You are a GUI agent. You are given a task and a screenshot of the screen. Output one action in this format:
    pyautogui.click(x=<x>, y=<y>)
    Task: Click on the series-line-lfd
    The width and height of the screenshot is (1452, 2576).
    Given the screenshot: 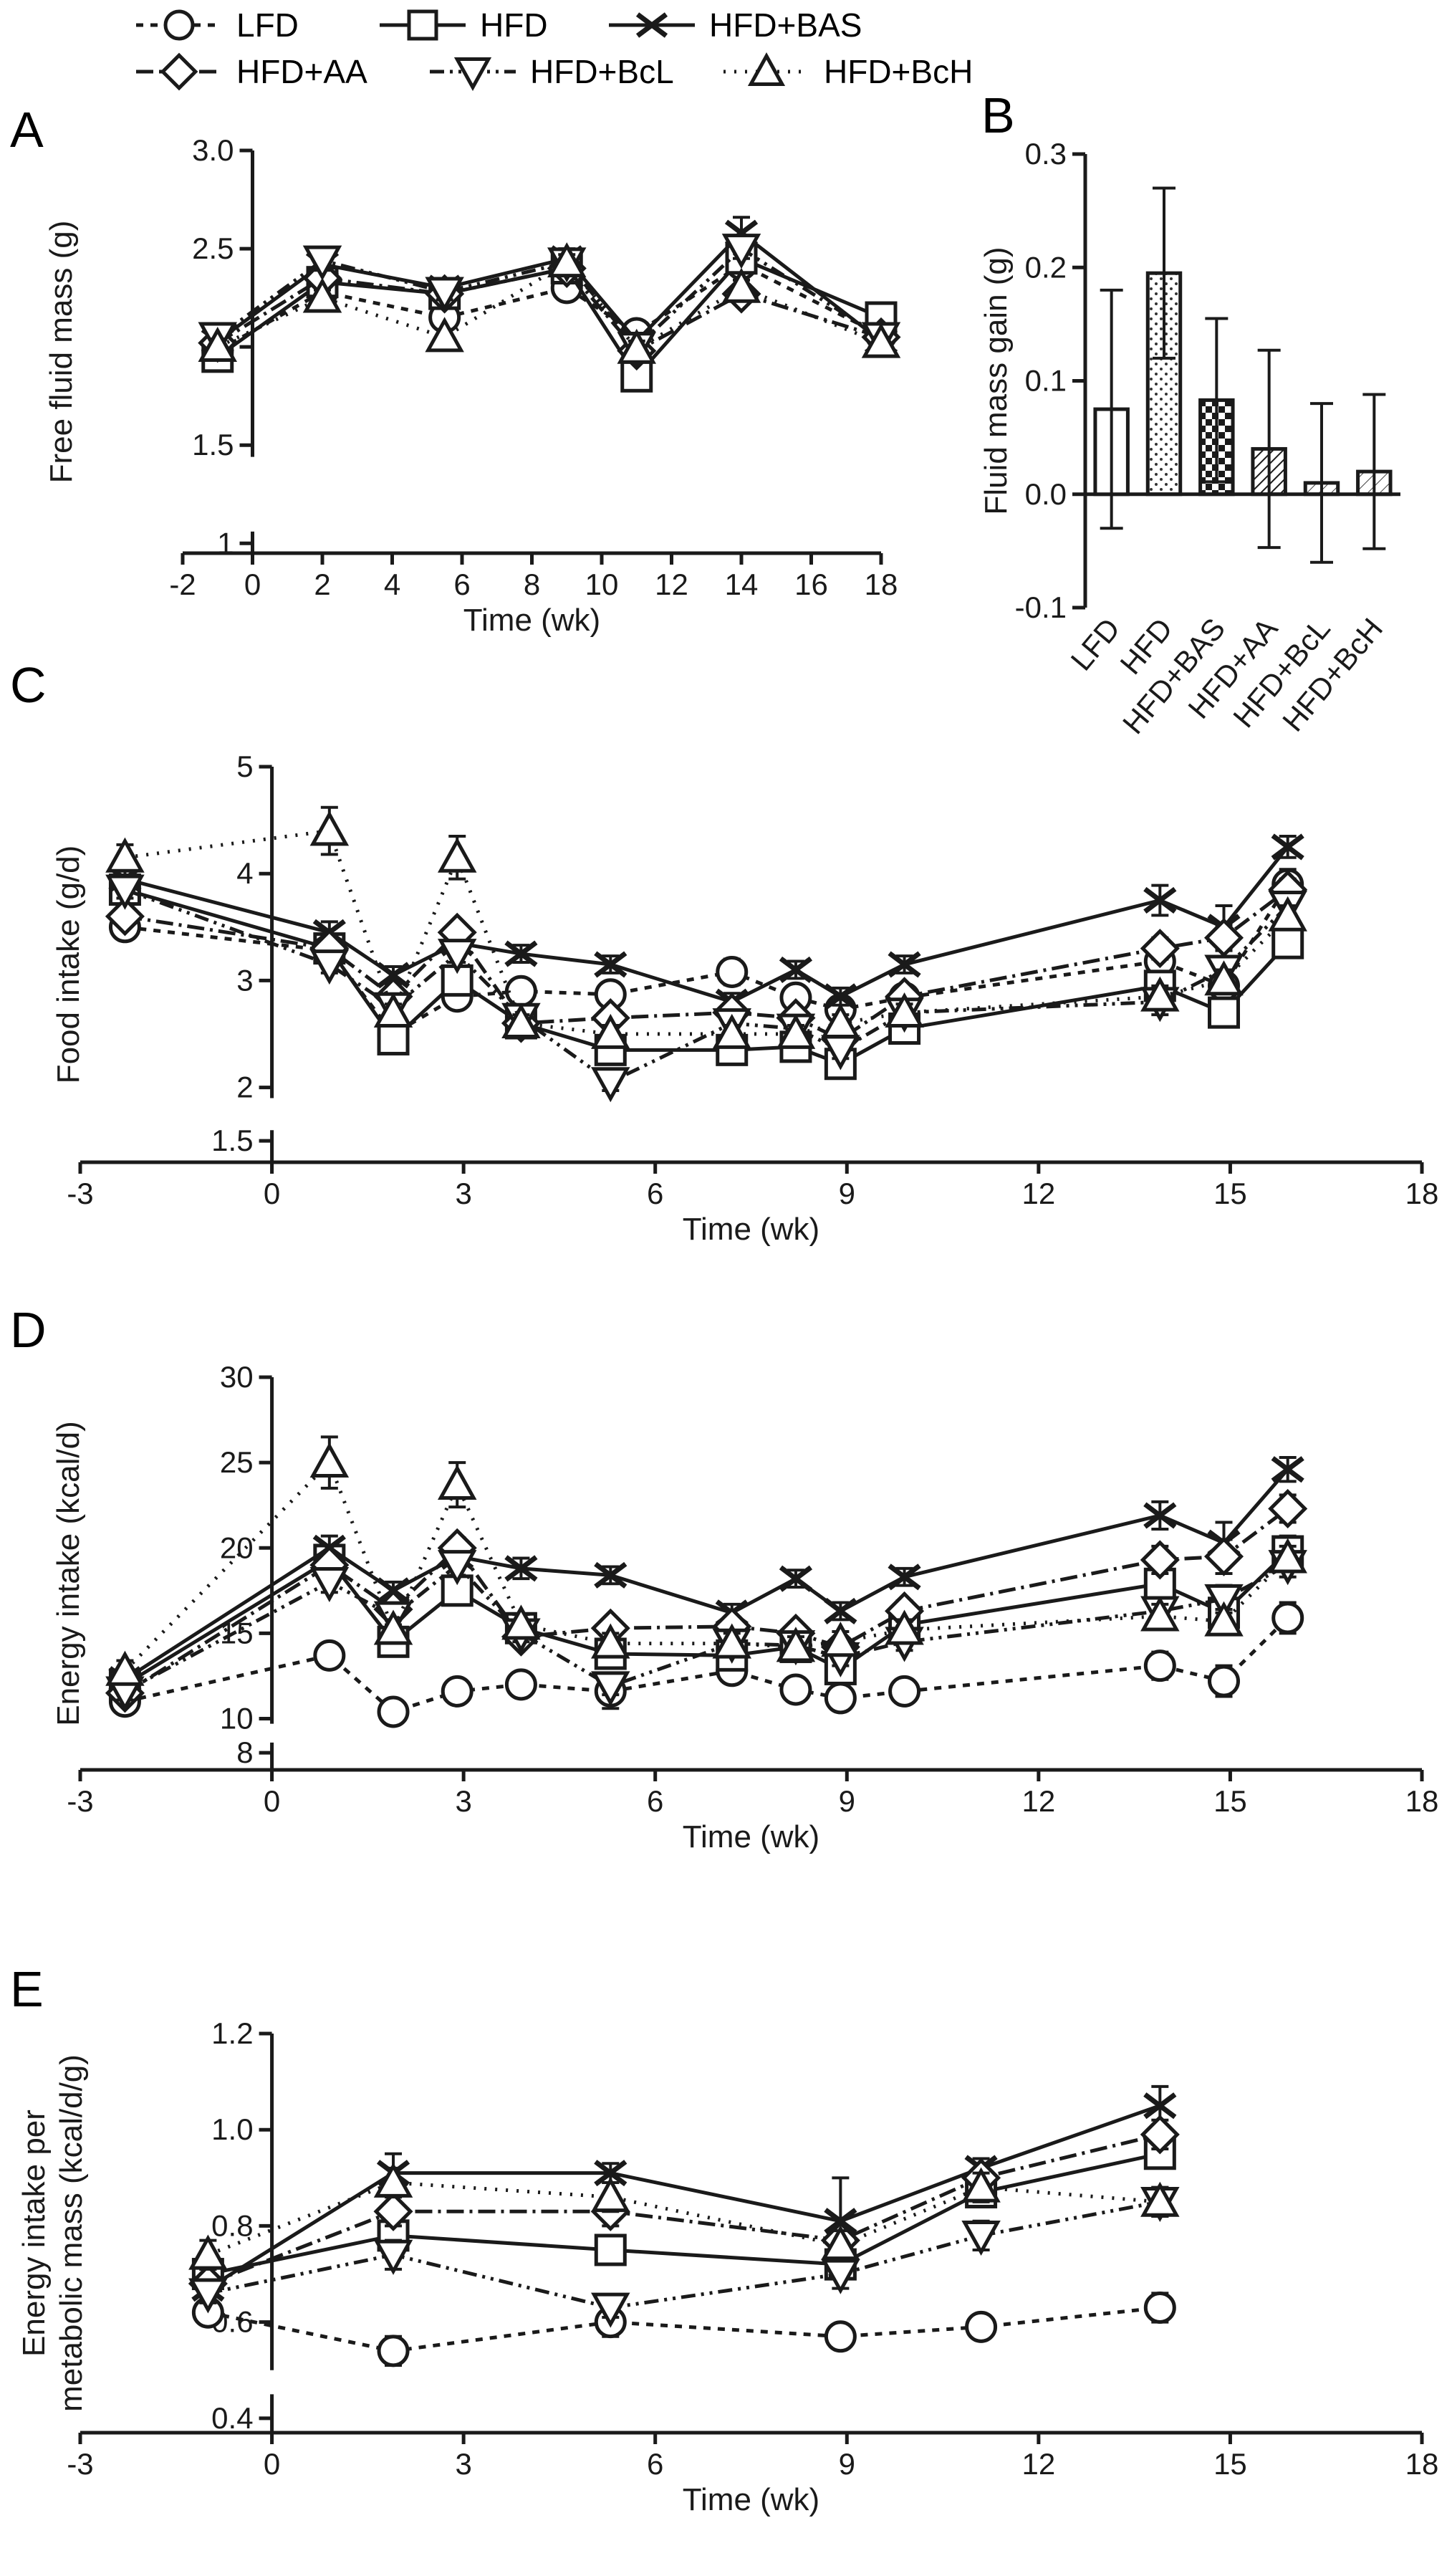 What is the action you would take?
    pyautogui.click(x=684, y=2329)
    